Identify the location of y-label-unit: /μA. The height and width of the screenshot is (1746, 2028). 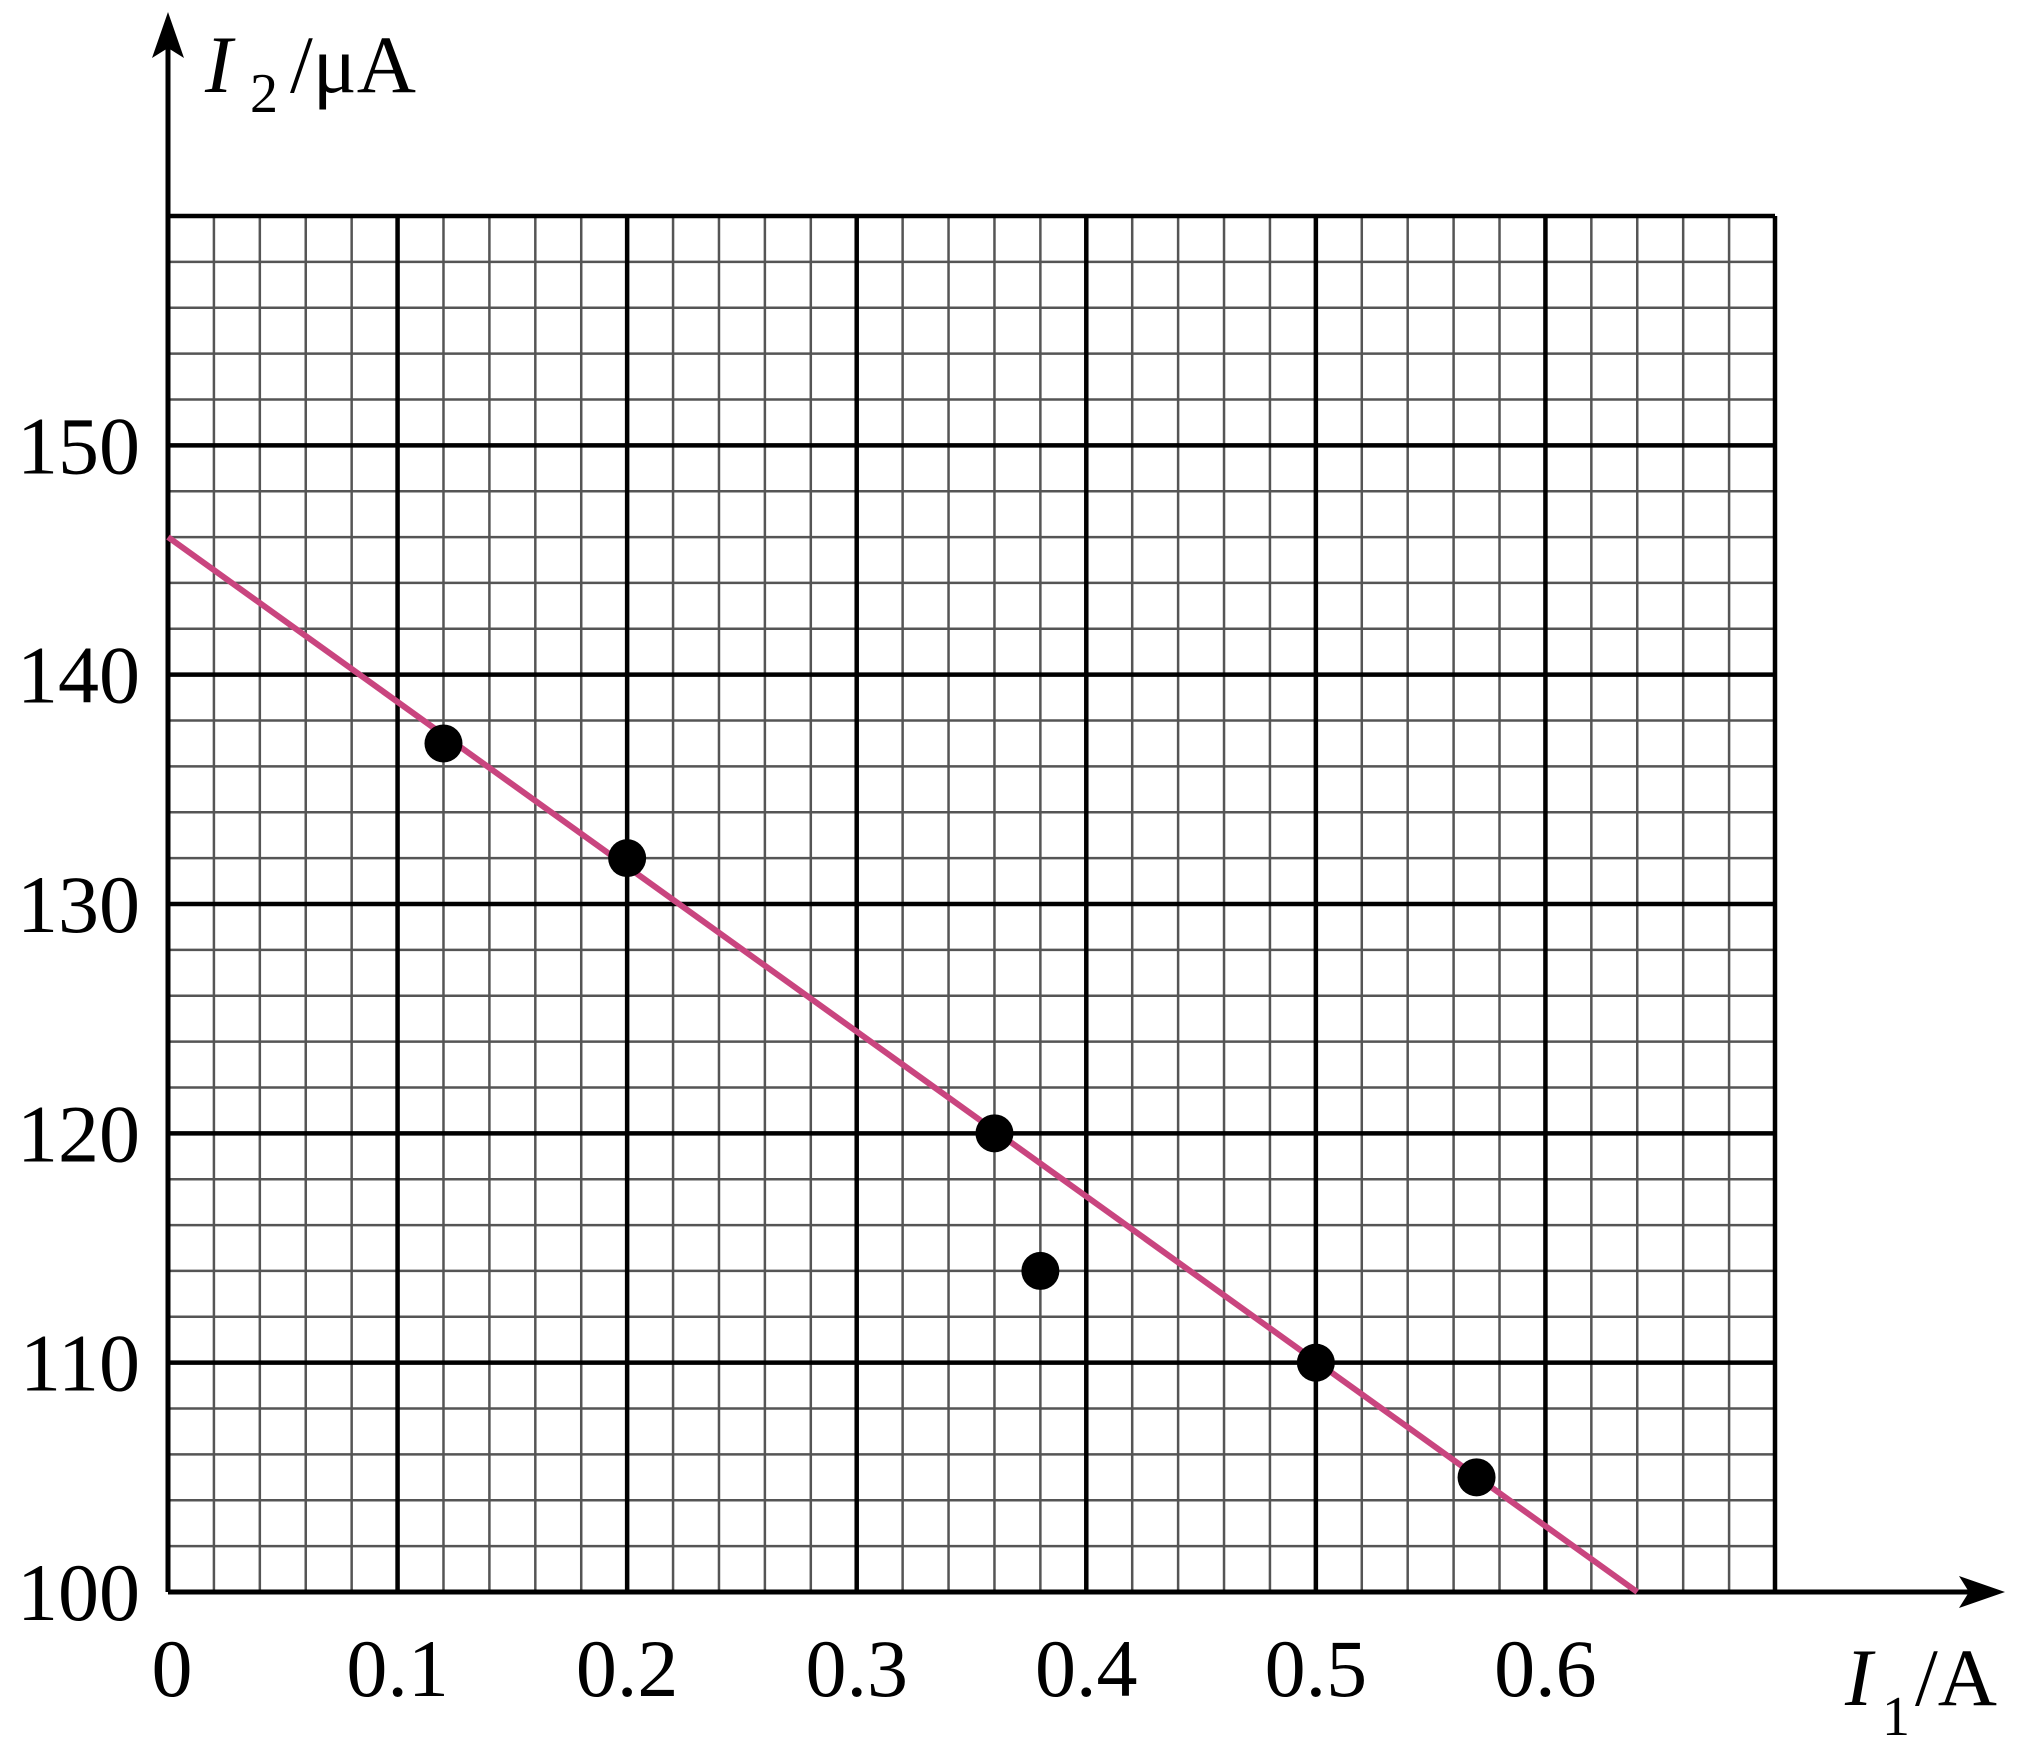
(353, 64).